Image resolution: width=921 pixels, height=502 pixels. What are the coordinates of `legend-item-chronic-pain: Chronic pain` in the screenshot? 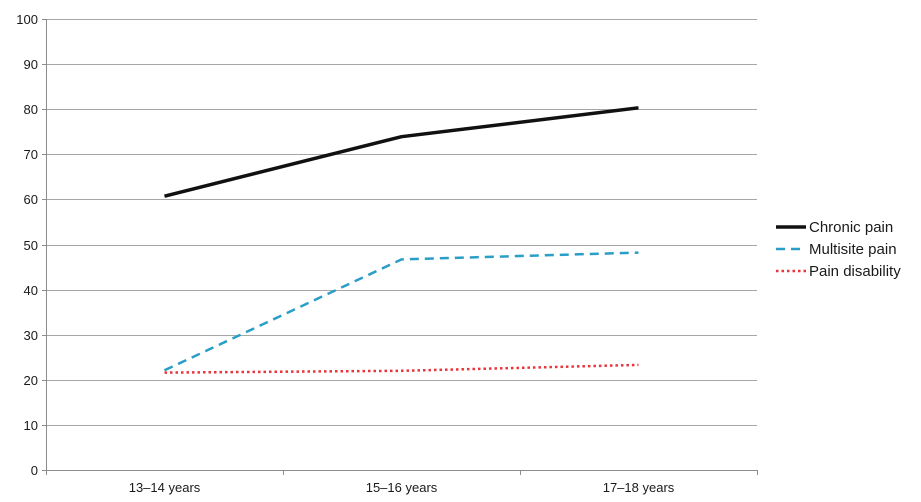 It's located at (834, 227).